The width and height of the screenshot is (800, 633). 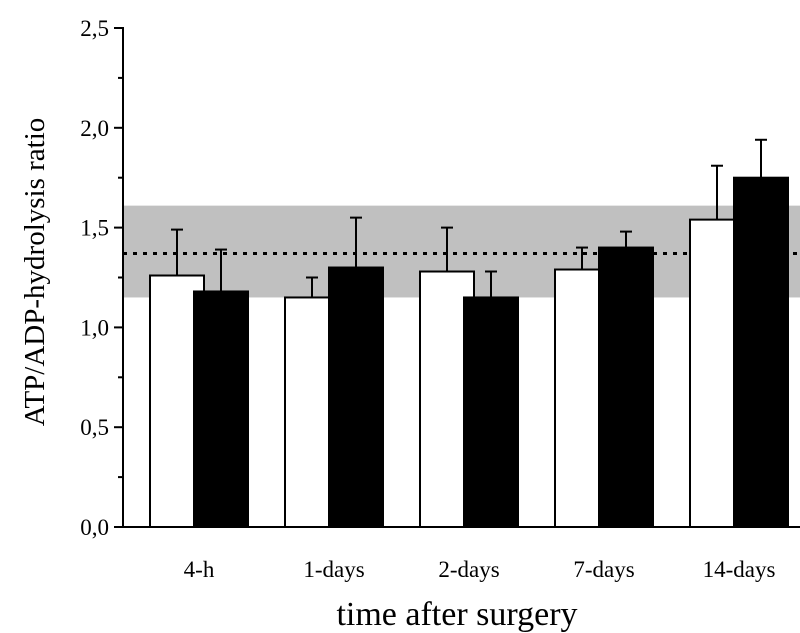 I want to click on x-tick-label: 4-h, so click(x=199, y=569).